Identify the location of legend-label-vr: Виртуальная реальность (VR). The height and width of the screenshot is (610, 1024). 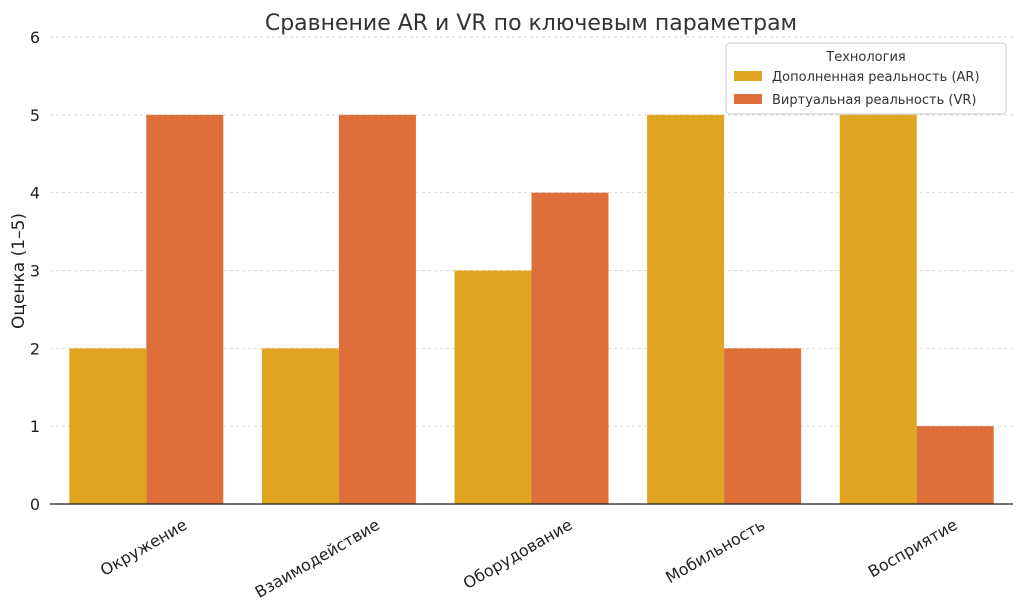
(874, 100).